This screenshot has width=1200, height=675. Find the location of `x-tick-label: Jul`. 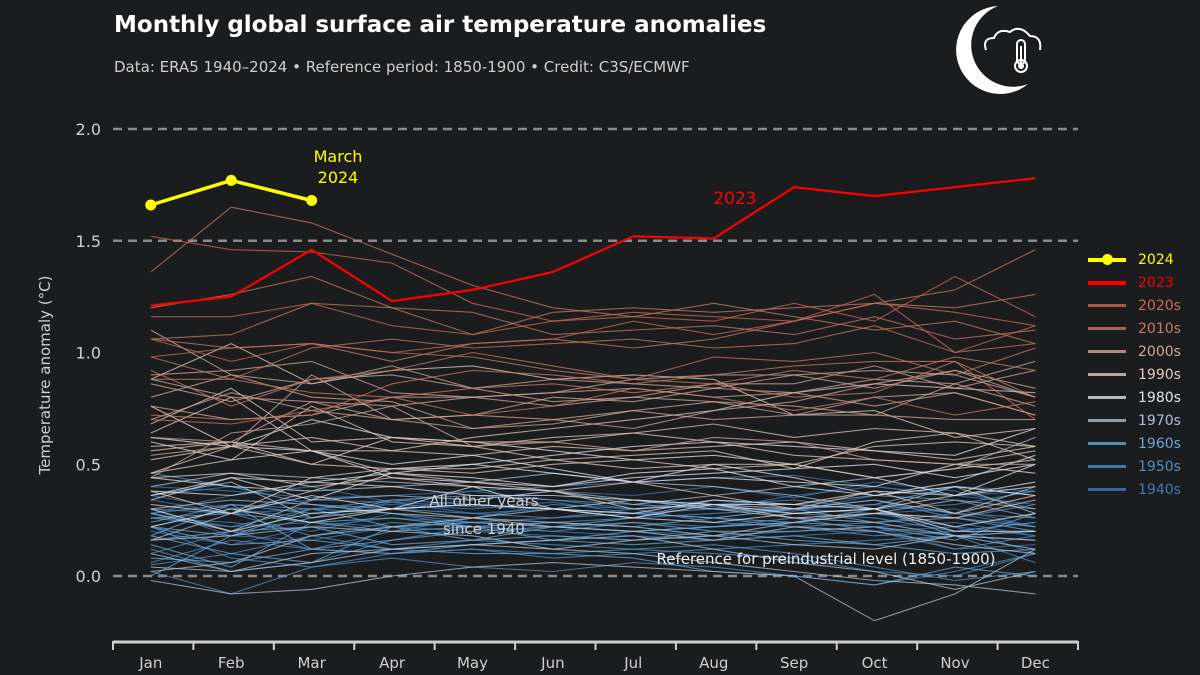

x-tick-label: Jul is located at coordinates (632, 663).